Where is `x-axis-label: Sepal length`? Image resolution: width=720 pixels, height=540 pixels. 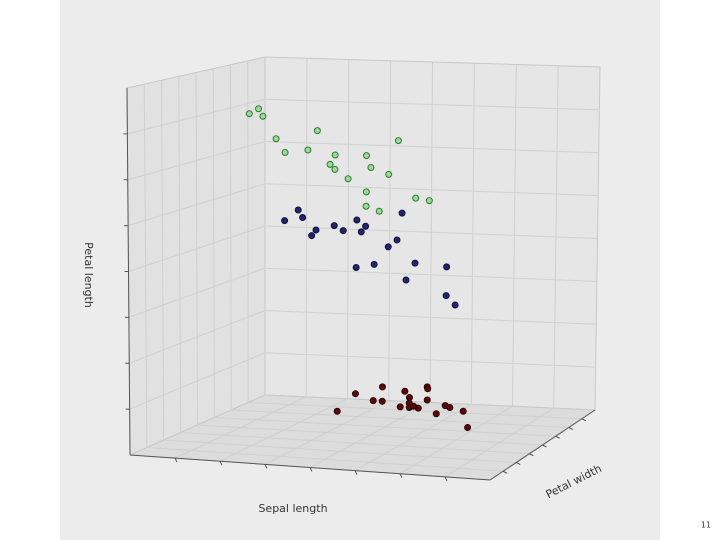
x-axis-label: Sepal length is located at coordinates (292, 508).